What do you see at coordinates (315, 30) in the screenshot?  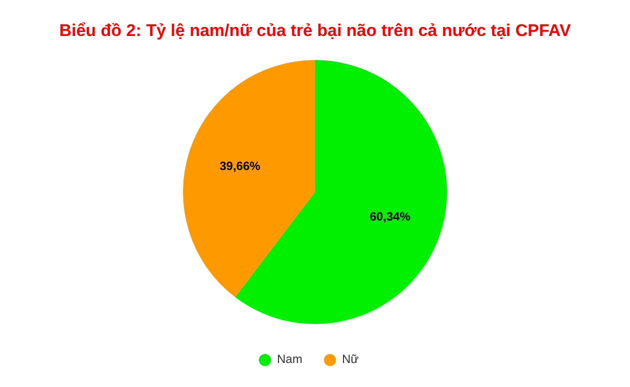 I see `chart-title: Biểu đồ 2: Tỷ lệ nam/nữ của trẻ bại não trên cả nước tại CPFAV` at bounding box center [315, 30].